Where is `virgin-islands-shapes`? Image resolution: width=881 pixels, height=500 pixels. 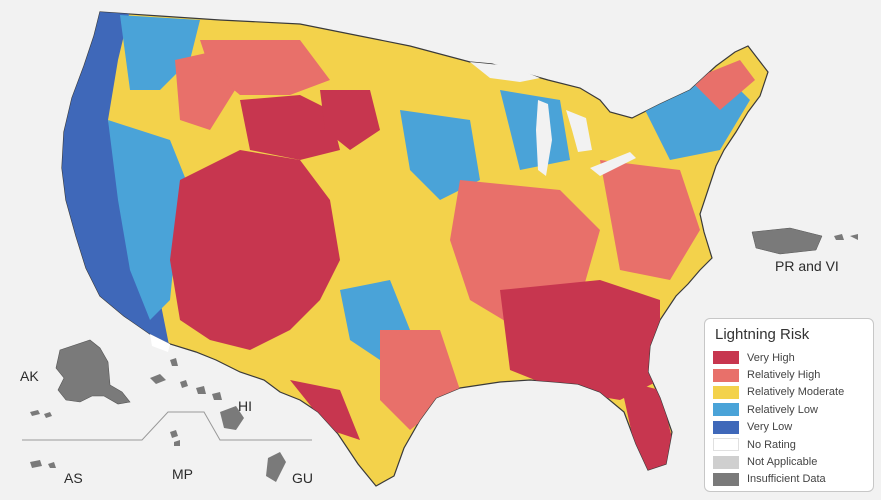
virgin-islands-shapes is located at coordinates (846, 237).